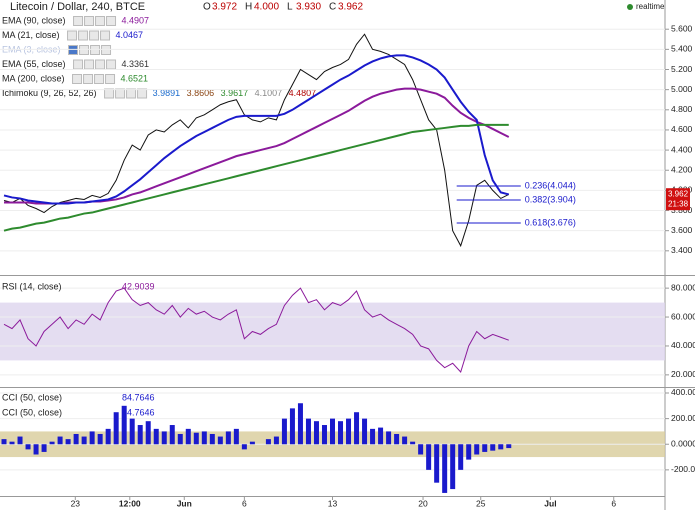 This screenshot has height=510, width=695. Describe the element at coordinates (678, 203) in the screenshot. I see `time-label: 21:38` at that location.